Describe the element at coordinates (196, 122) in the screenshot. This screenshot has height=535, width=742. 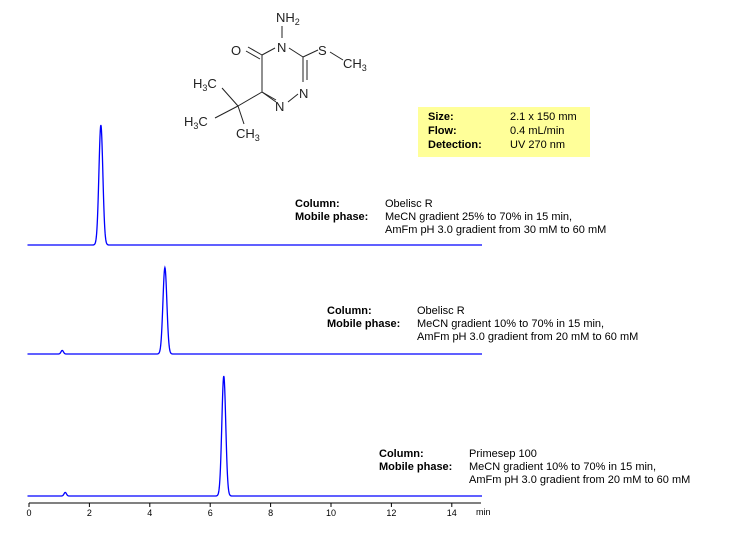
I see `atom-h3c-b: H3C` at that location.